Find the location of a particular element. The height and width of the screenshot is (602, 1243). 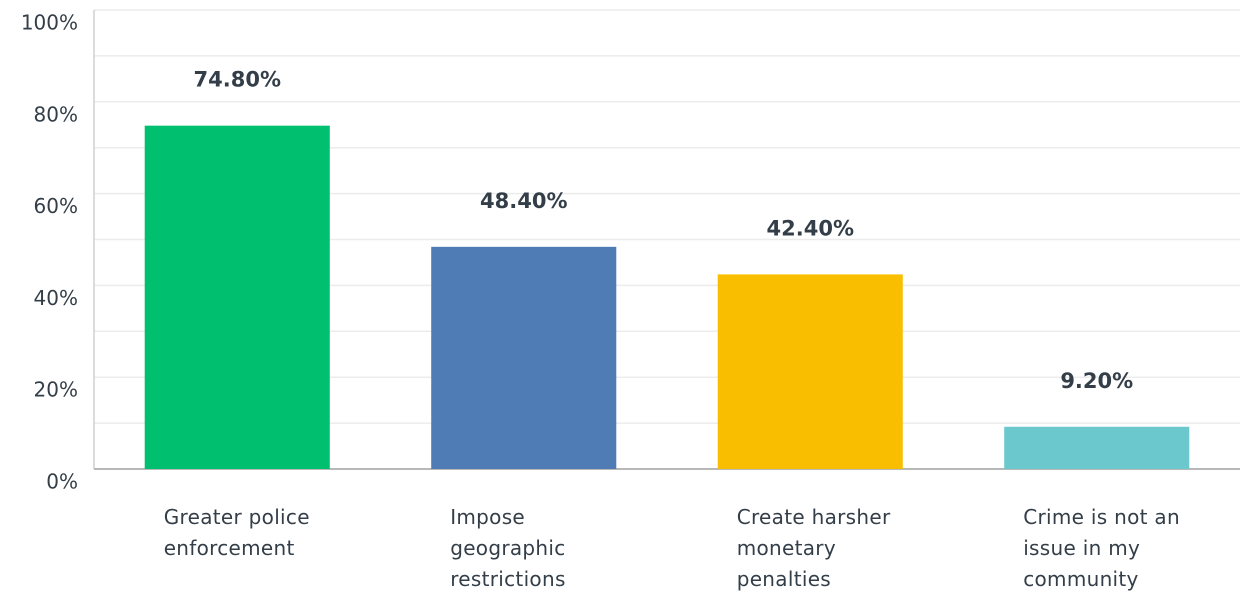

x-tick-label: Crime is not an issue in my community is located at coordinates (1101, 548).